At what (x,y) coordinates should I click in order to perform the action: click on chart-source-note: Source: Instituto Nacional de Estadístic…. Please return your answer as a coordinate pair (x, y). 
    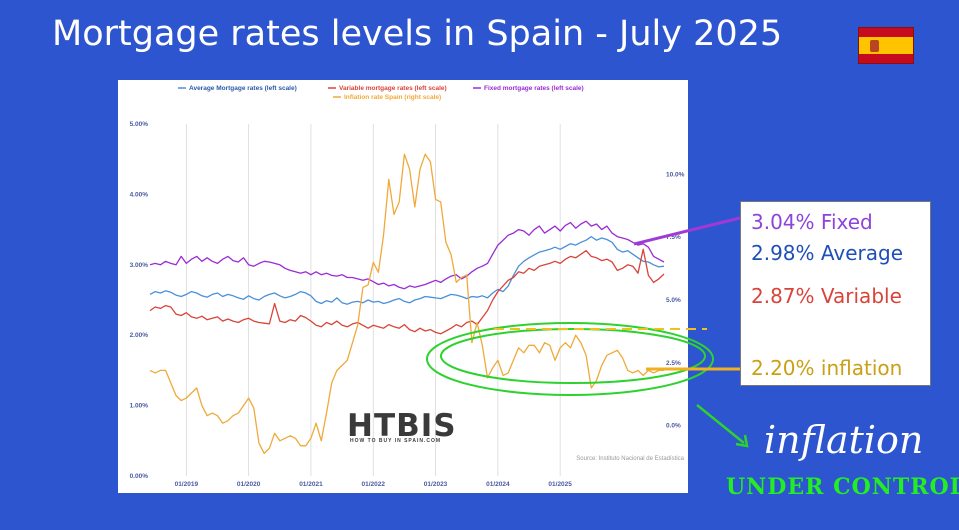
    Looking at the image, I should click on (630, 459).